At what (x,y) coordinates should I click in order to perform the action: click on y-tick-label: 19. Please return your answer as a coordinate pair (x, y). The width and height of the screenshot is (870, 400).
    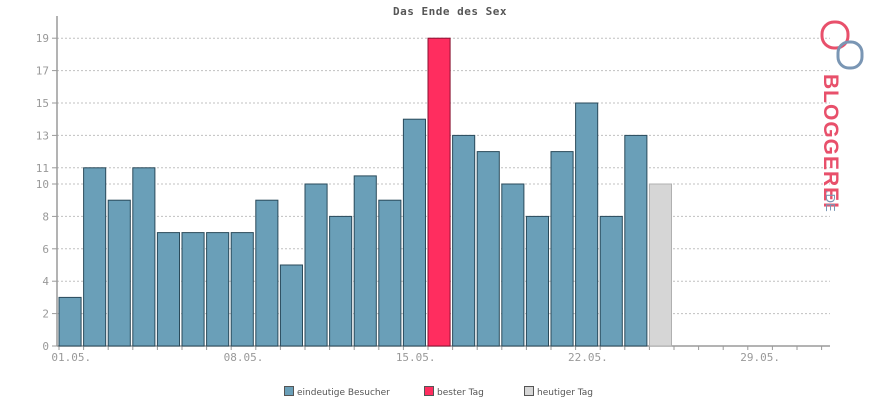
    Looking at the image, I should click on (42, 38).